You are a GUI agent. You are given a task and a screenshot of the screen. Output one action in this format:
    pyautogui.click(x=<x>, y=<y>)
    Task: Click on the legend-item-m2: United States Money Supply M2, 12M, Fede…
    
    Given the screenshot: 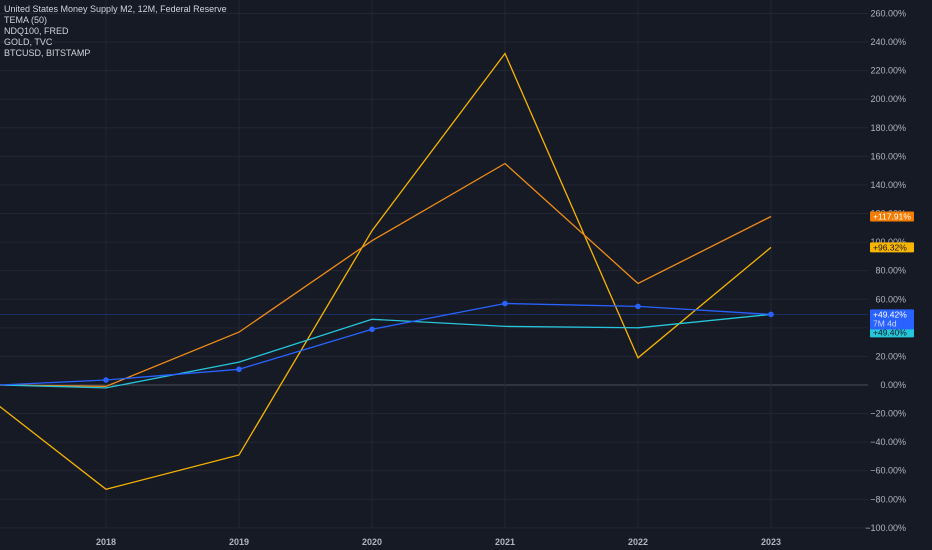 What is the action you would take?
    pyautogui.click(x=115, y=9)
    